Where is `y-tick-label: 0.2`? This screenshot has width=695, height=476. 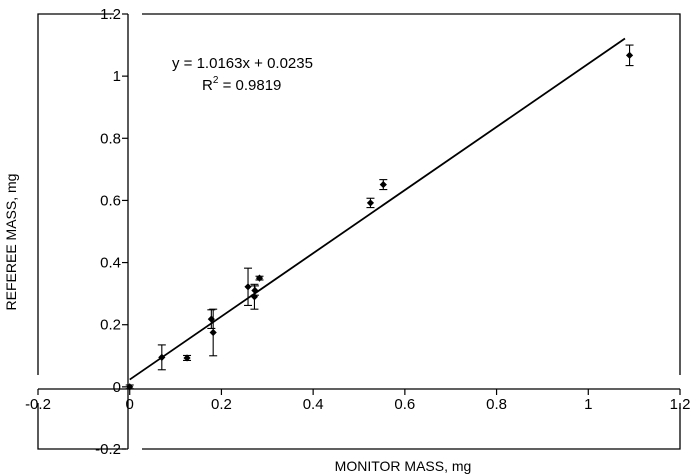
y-tick-label: 0.2 is located at coordinates (110, 325).